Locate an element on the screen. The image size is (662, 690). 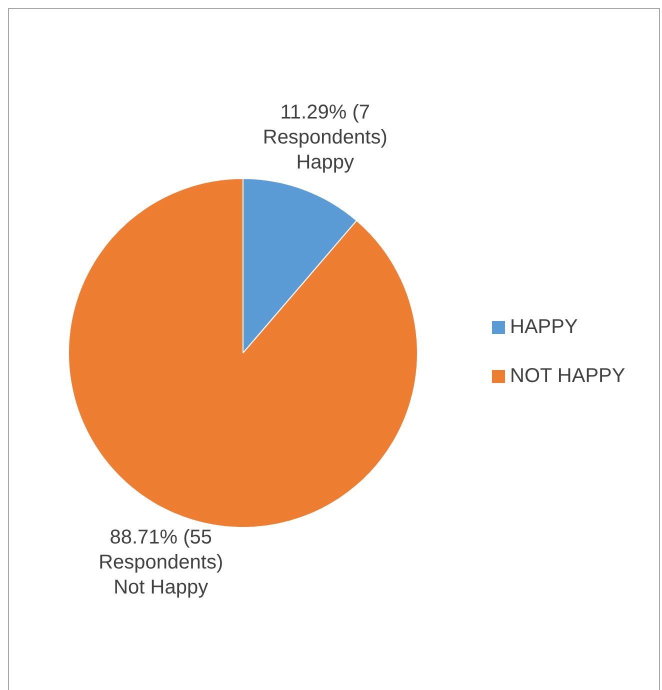
data-label: 88.71% (55 Respondents) Not Happy is located at coordinates (161, 562).